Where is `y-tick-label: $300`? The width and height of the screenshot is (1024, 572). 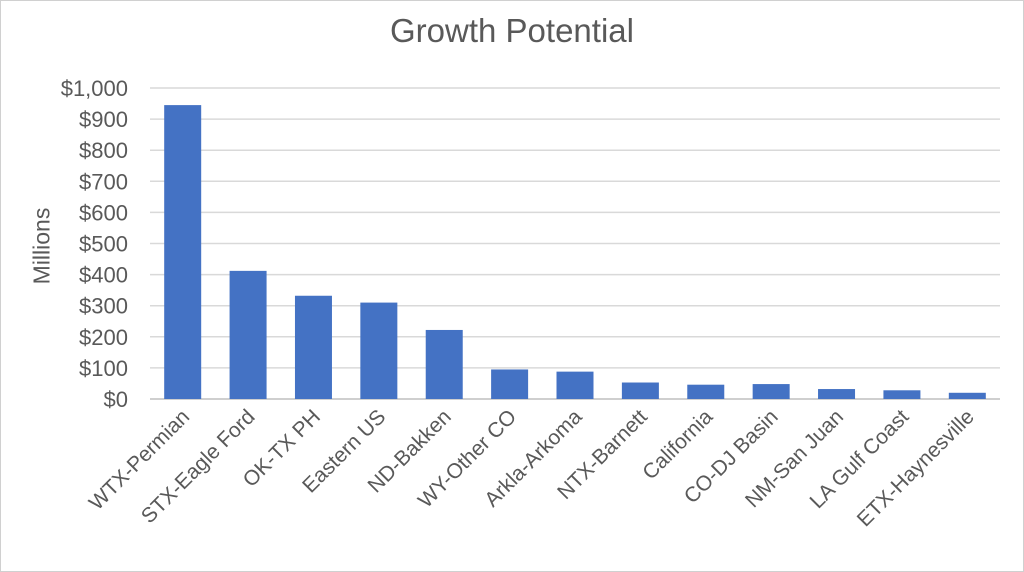
y-tick-label: $300 is located at coordinates (103, 306).